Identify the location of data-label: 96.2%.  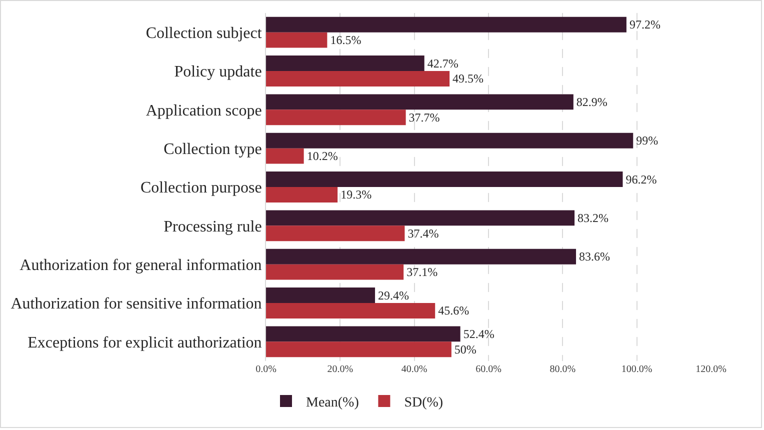
(641, 179).